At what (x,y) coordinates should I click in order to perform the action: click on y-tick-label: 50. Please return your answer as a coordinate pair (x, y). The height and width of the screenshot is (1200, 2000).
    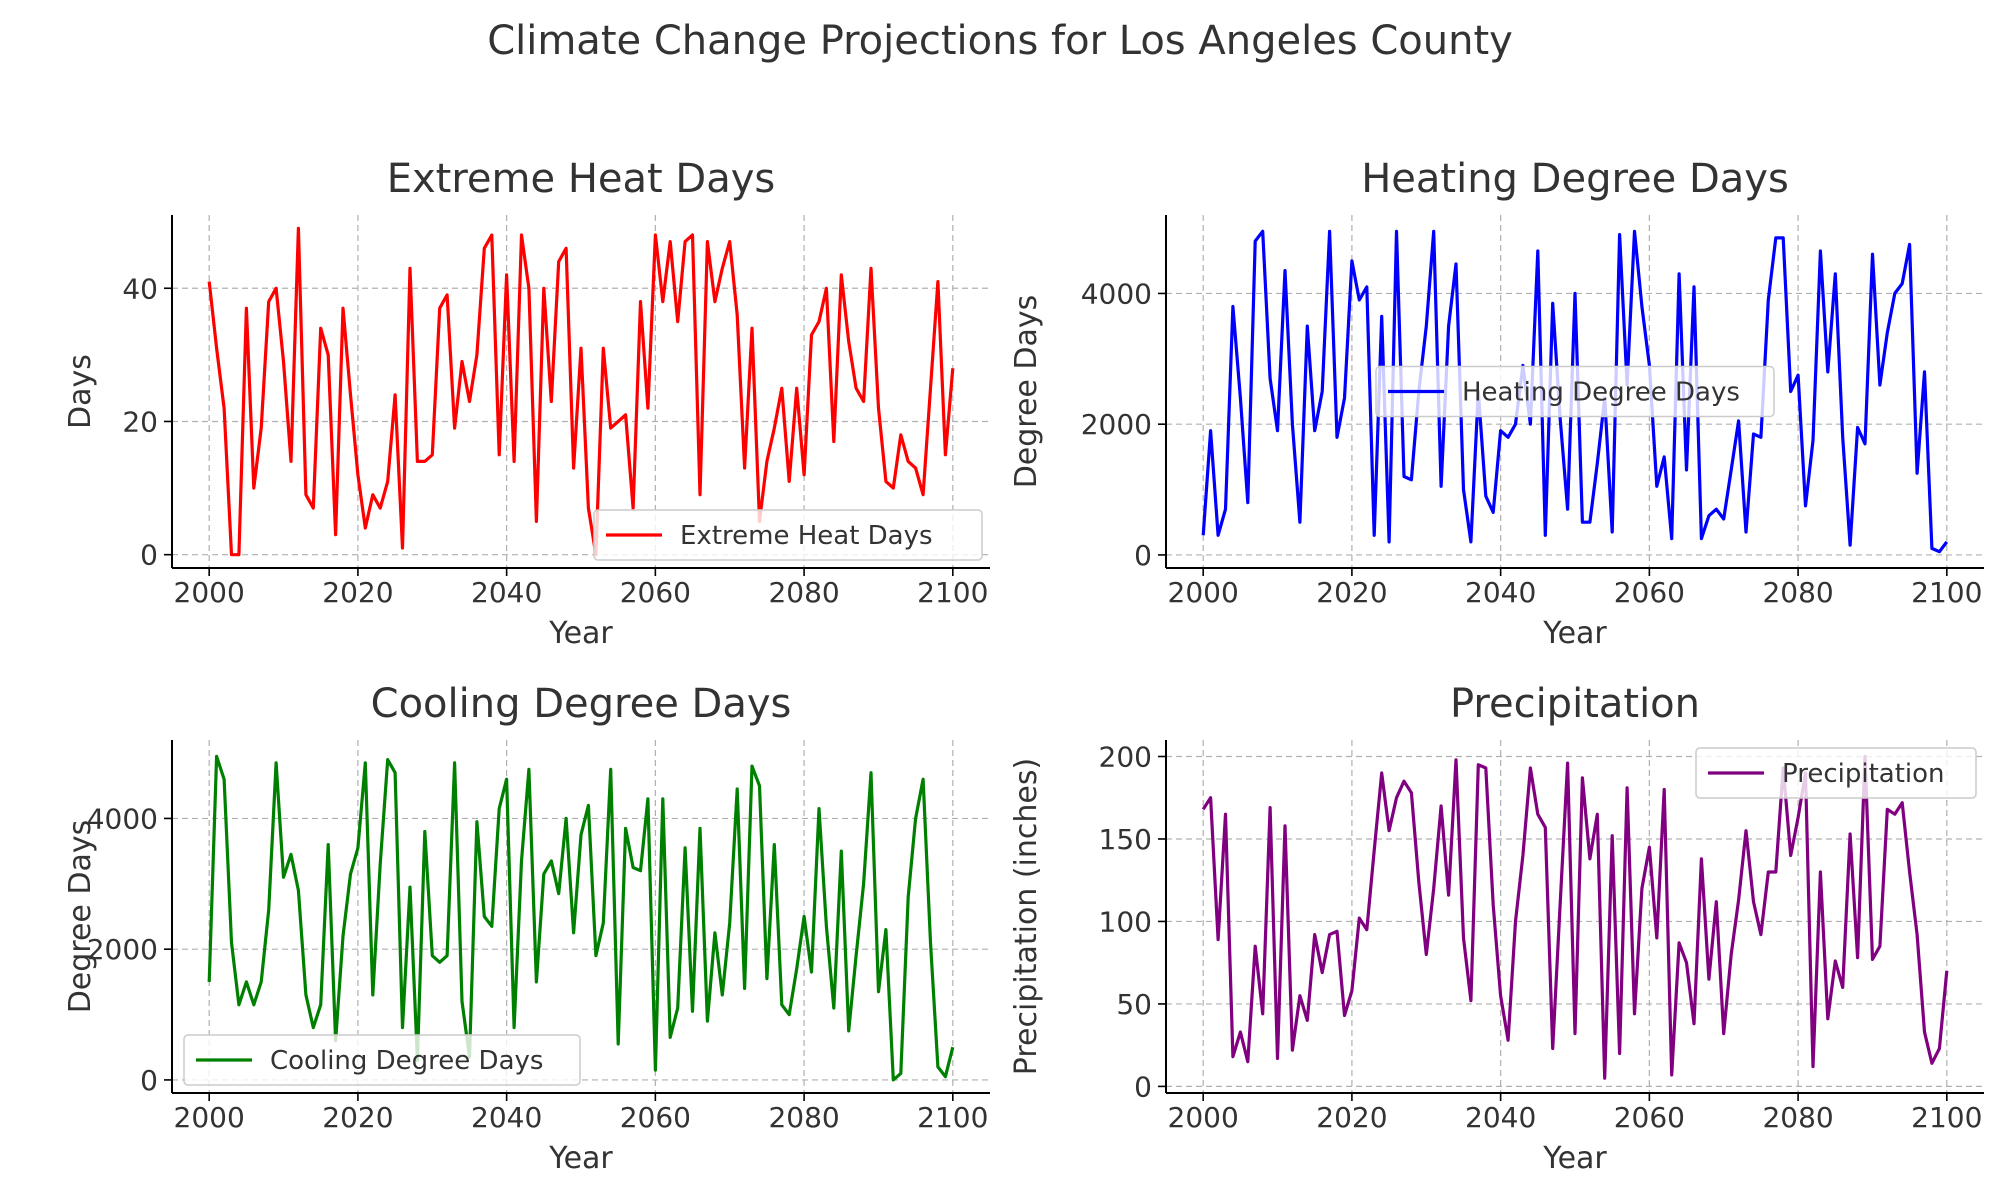
    Looking at the image, I should click on (1134, 1004).